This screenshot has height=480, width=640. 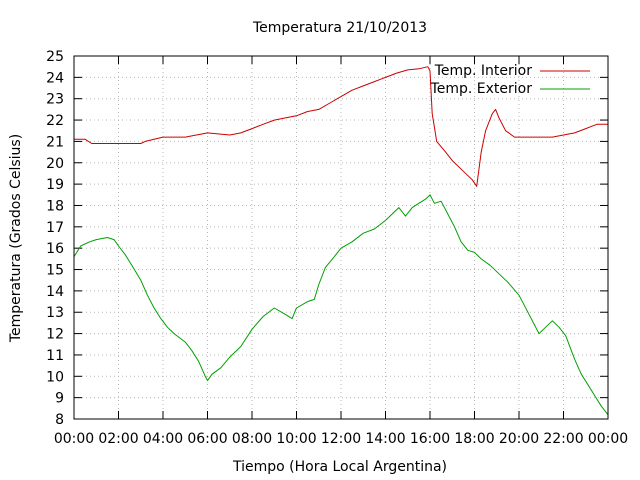 What do you see at coordinates (55, 335) in the screenshot?
I see `y-tick-label: 12` at bounding box center [55, 335].